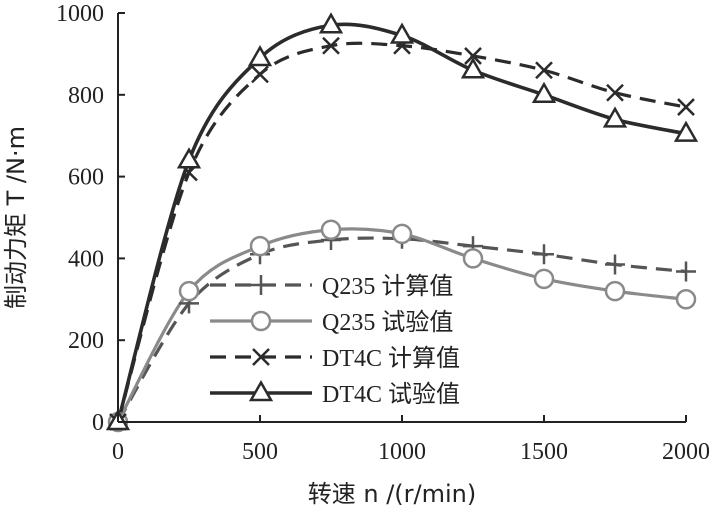  Describe the element at coordinates (86, 341) in the screenshot. I see `y-tick-label: 200` at that location.